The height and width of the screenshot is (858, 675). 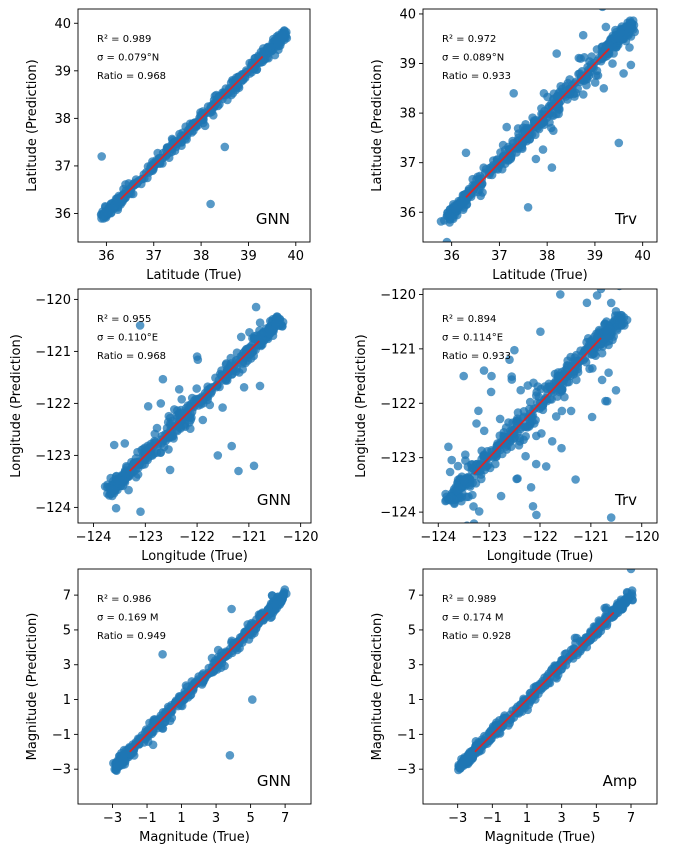 I want to click on y-tick-label: −123, so click(x=53, y=456).